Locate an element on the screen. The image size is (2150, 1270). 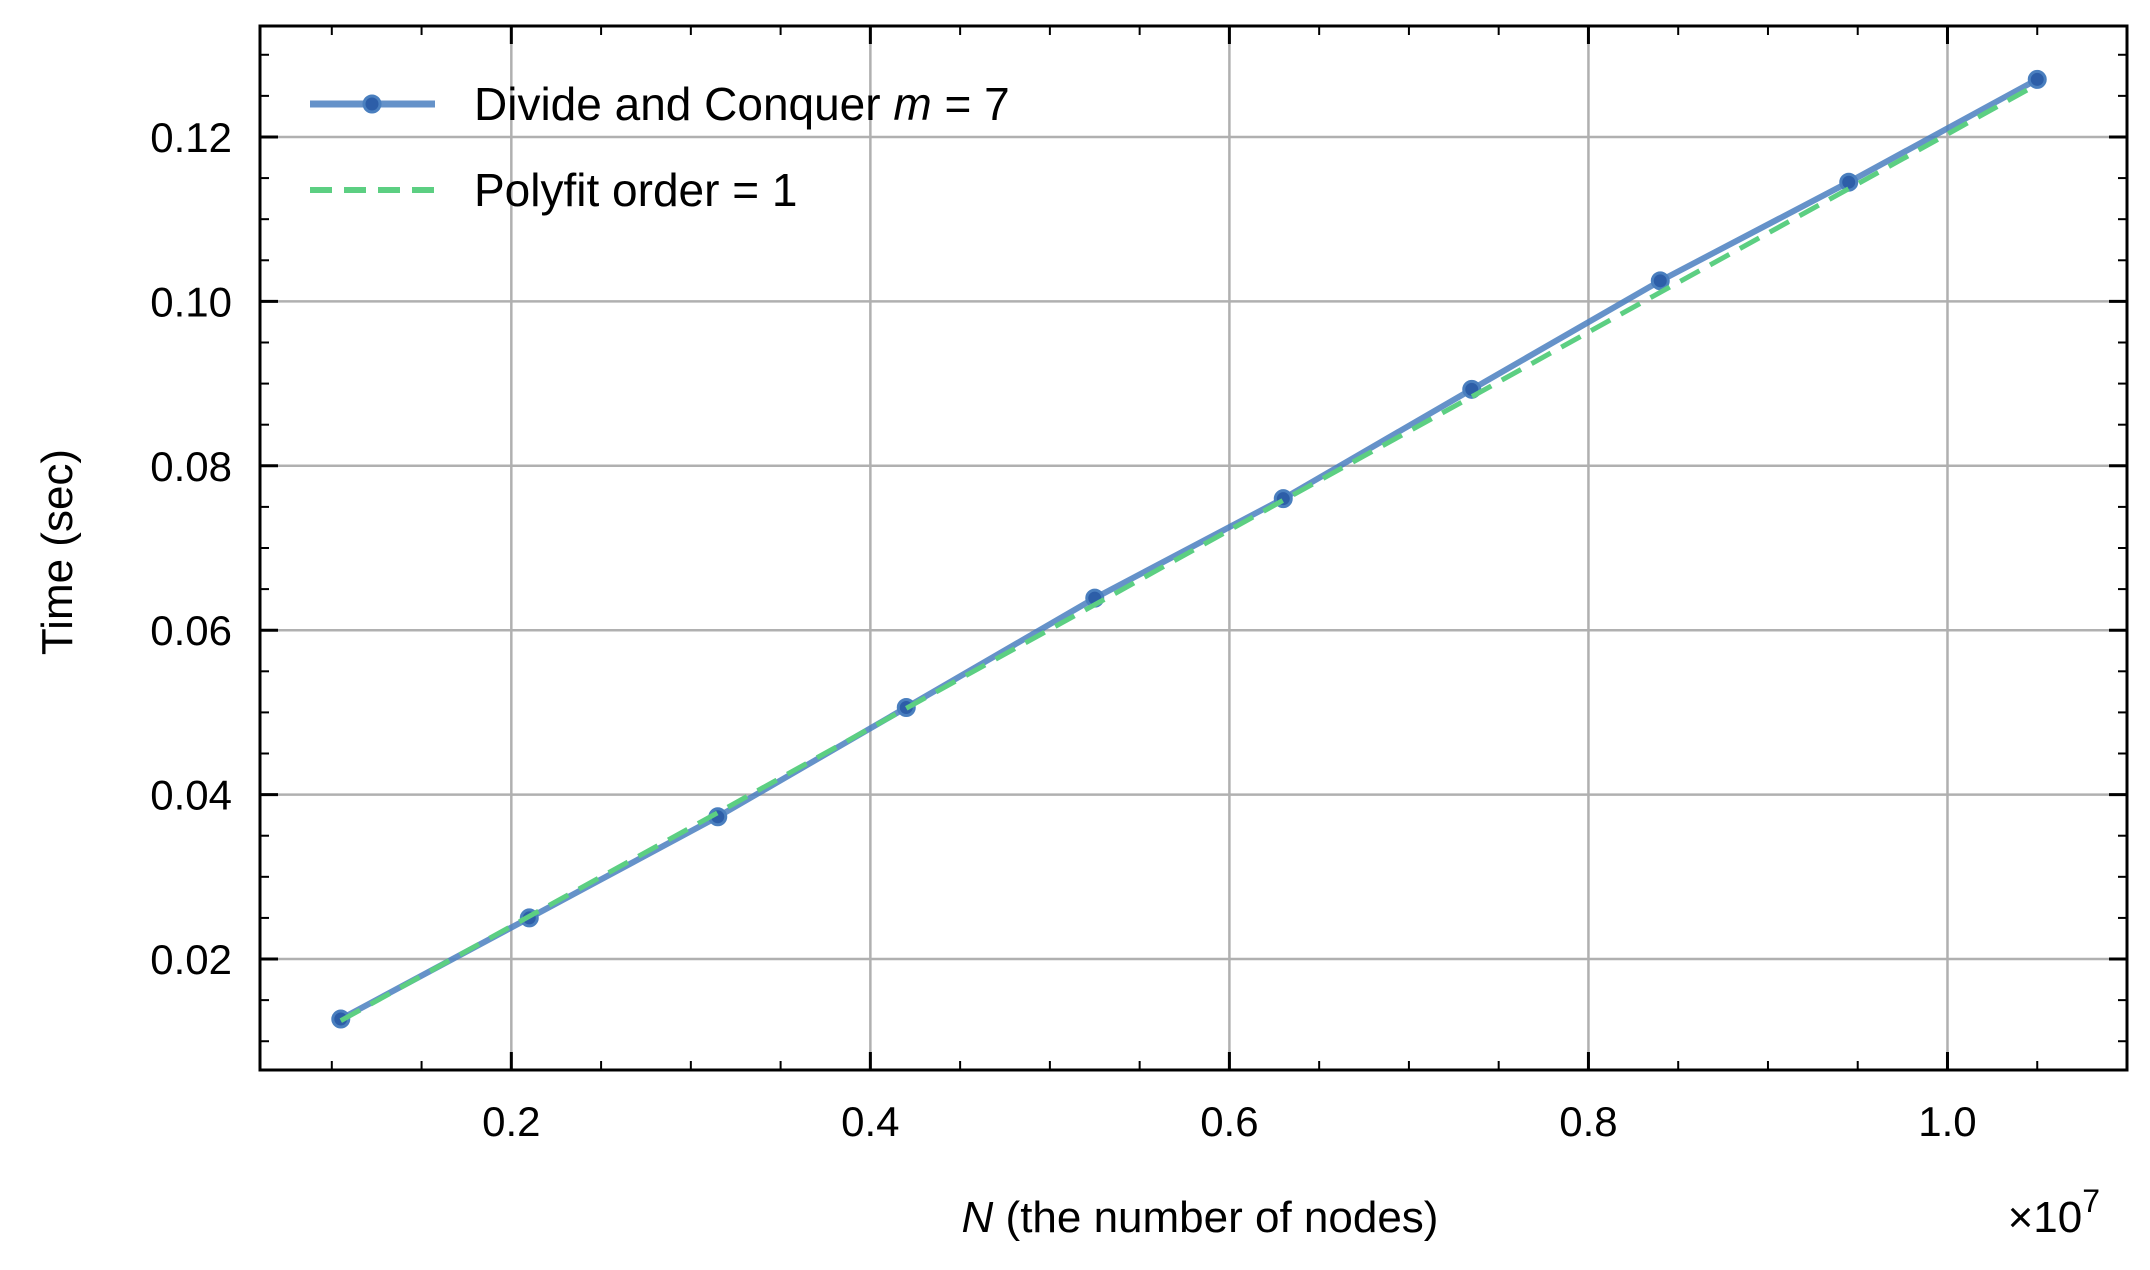
x-axis-label: N (the number of nodes) is located at coordinates (1200, 1217).